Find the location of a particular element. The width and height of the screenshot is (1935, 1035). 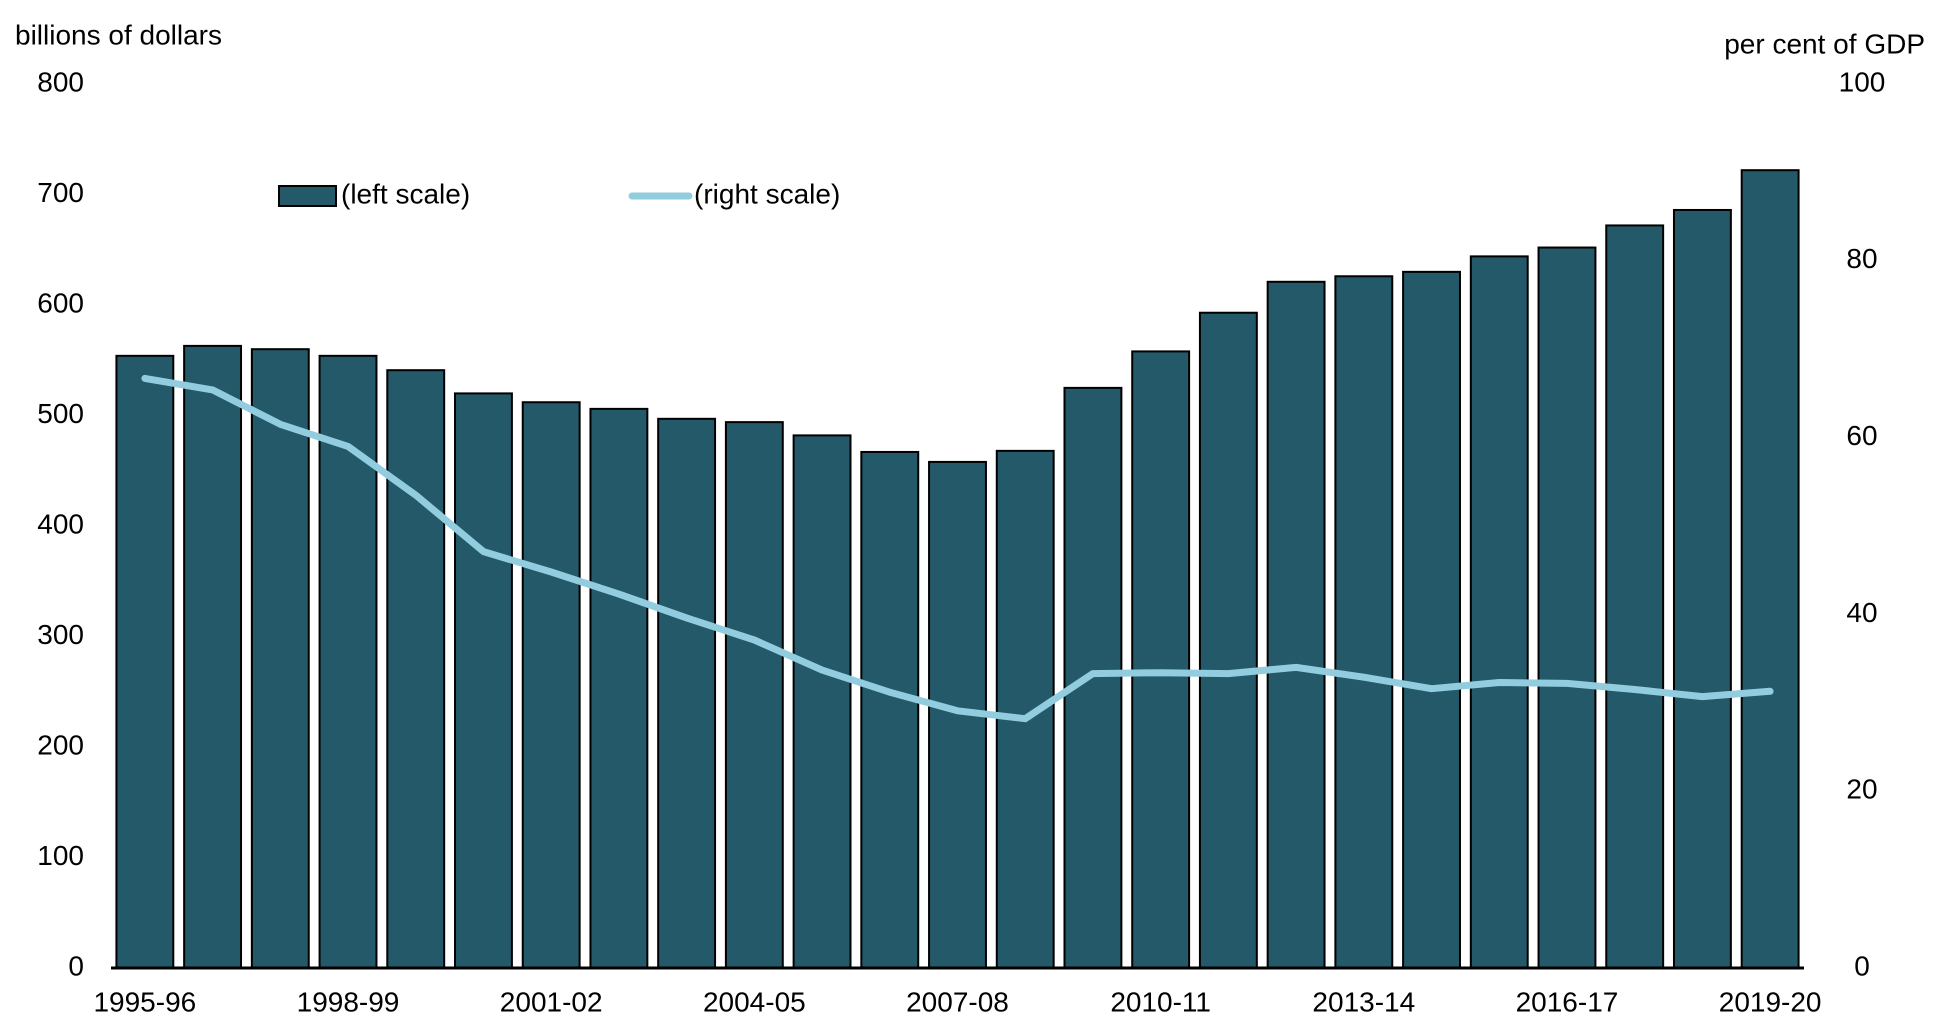

x-tick-label: 2019-20 is located at coordinates (1770, 1001).